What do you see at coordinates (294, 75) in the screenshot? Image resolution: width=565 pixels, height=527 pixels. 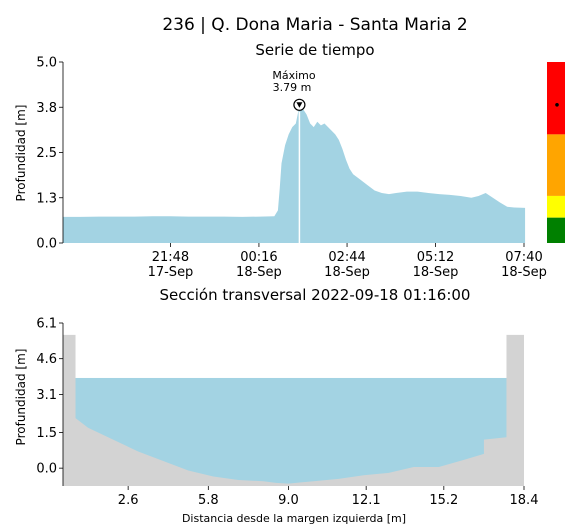 I see `max-annotation-label: Máximo` at bounding box center [294, 75].